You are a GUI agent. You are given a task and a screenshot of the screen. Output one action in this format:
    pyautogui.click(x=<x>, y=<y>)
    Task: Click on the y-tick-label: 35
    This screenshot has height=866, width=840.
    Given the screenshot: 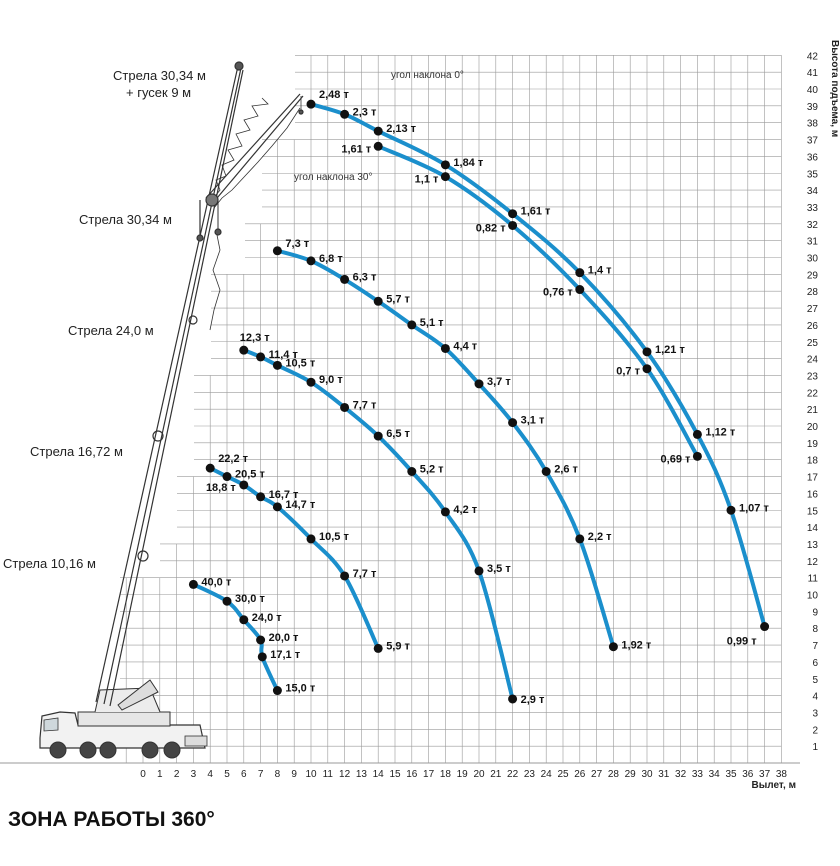 What is the action you would take?
    pyautogui.click(x=813, y=174)
    